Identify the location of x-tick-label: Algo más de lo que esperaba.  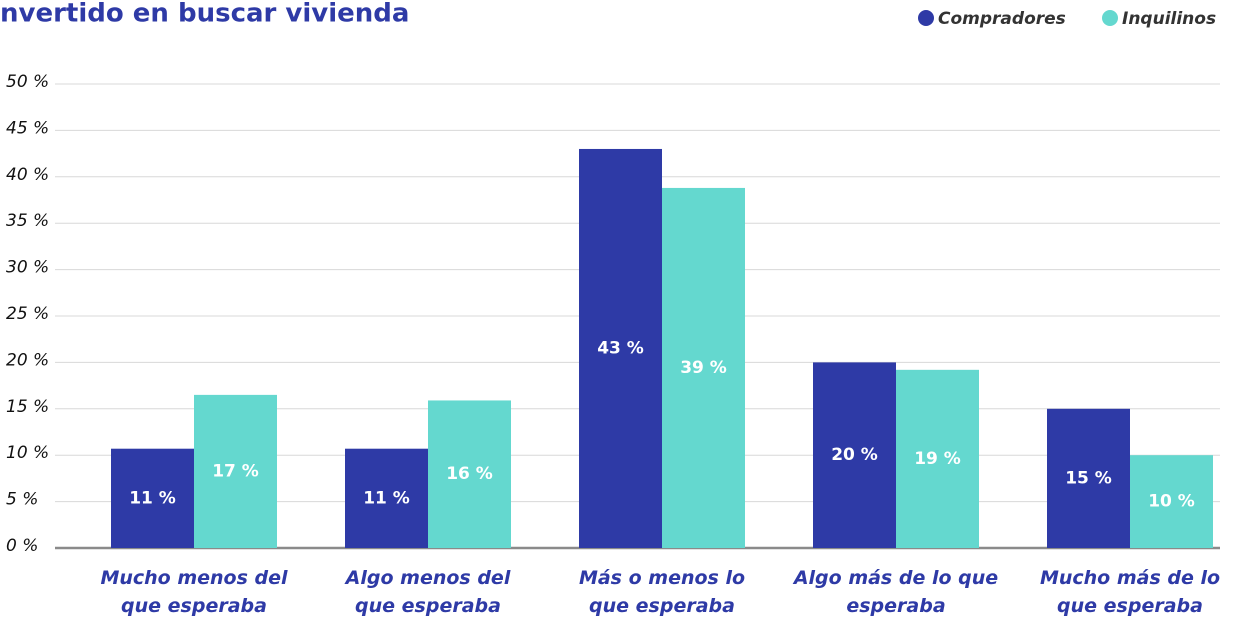
(896, 592).